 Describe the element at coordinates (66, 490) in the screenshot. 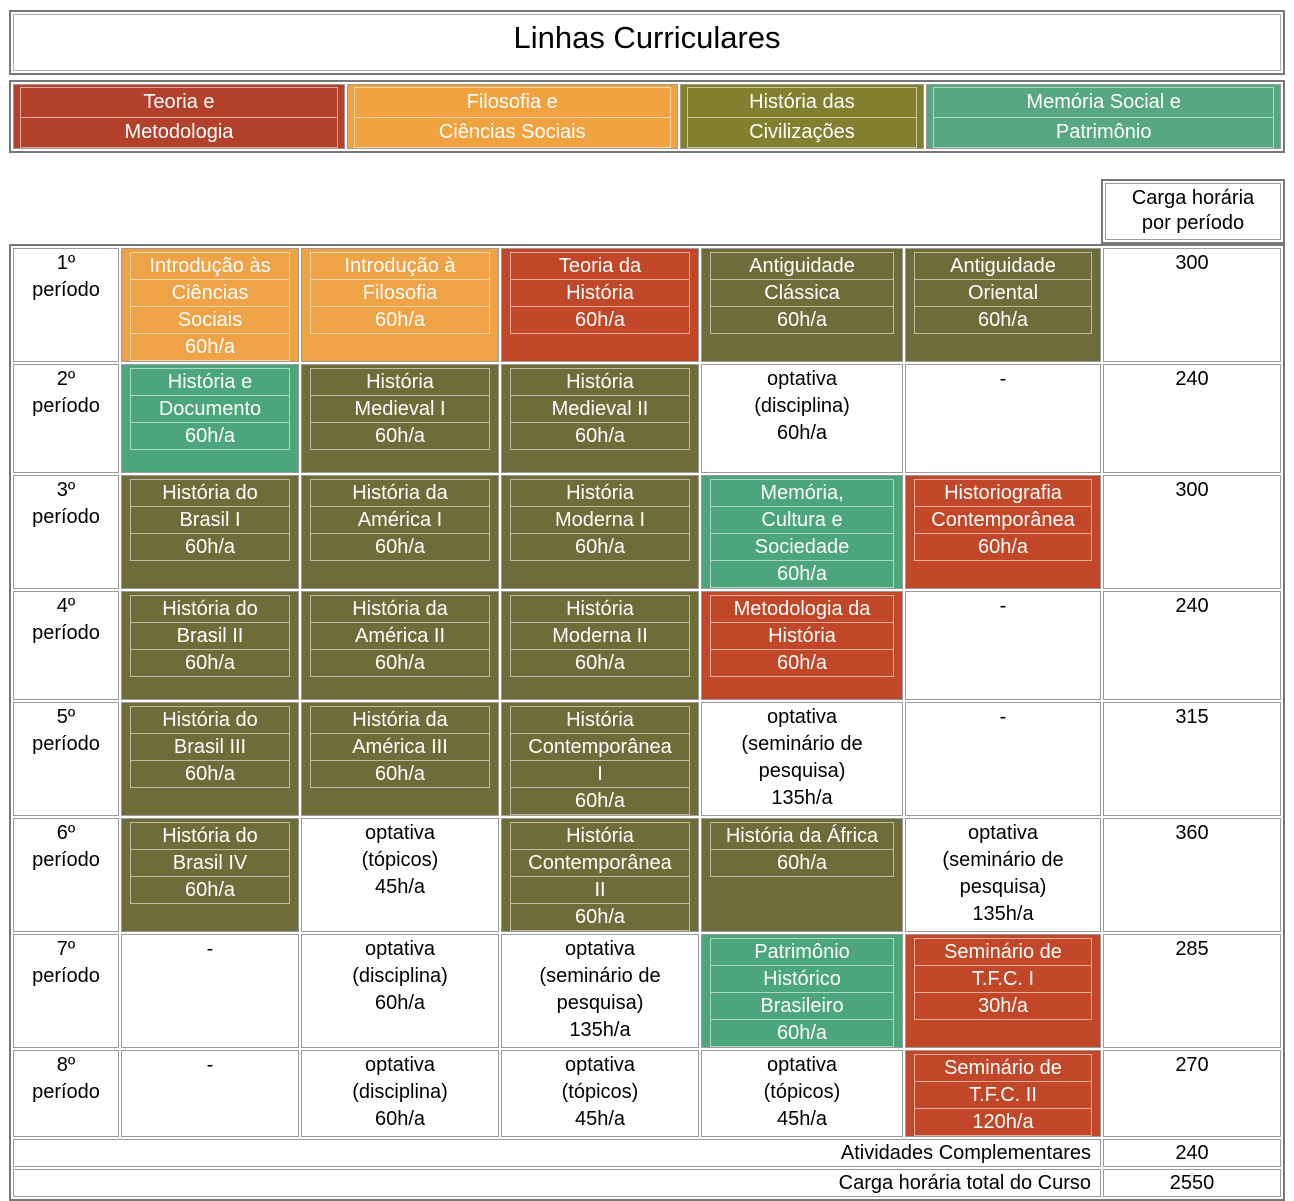

I see `period-label-line: 3º` at that location.